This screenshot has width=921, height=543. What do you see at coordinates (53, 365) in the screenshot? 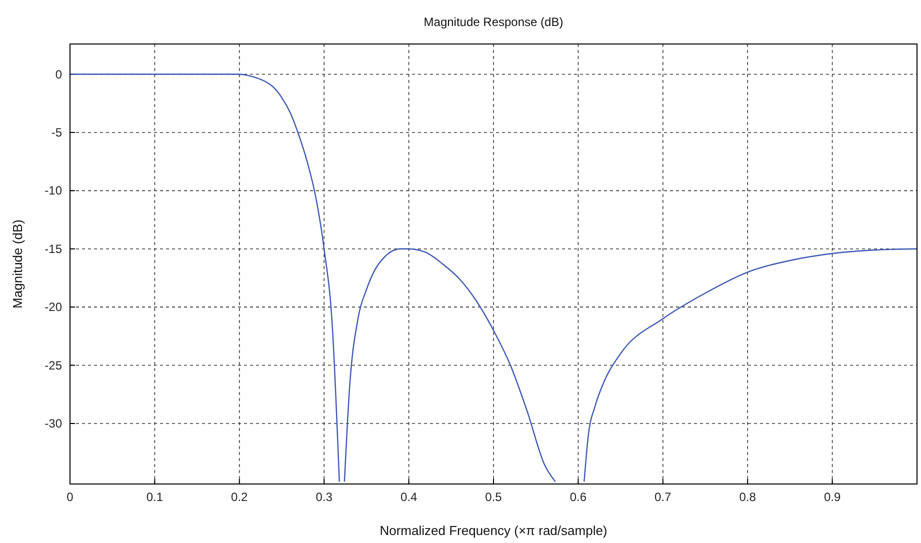
I see `y-tick-label: -25` at bounding box center [53, 365].